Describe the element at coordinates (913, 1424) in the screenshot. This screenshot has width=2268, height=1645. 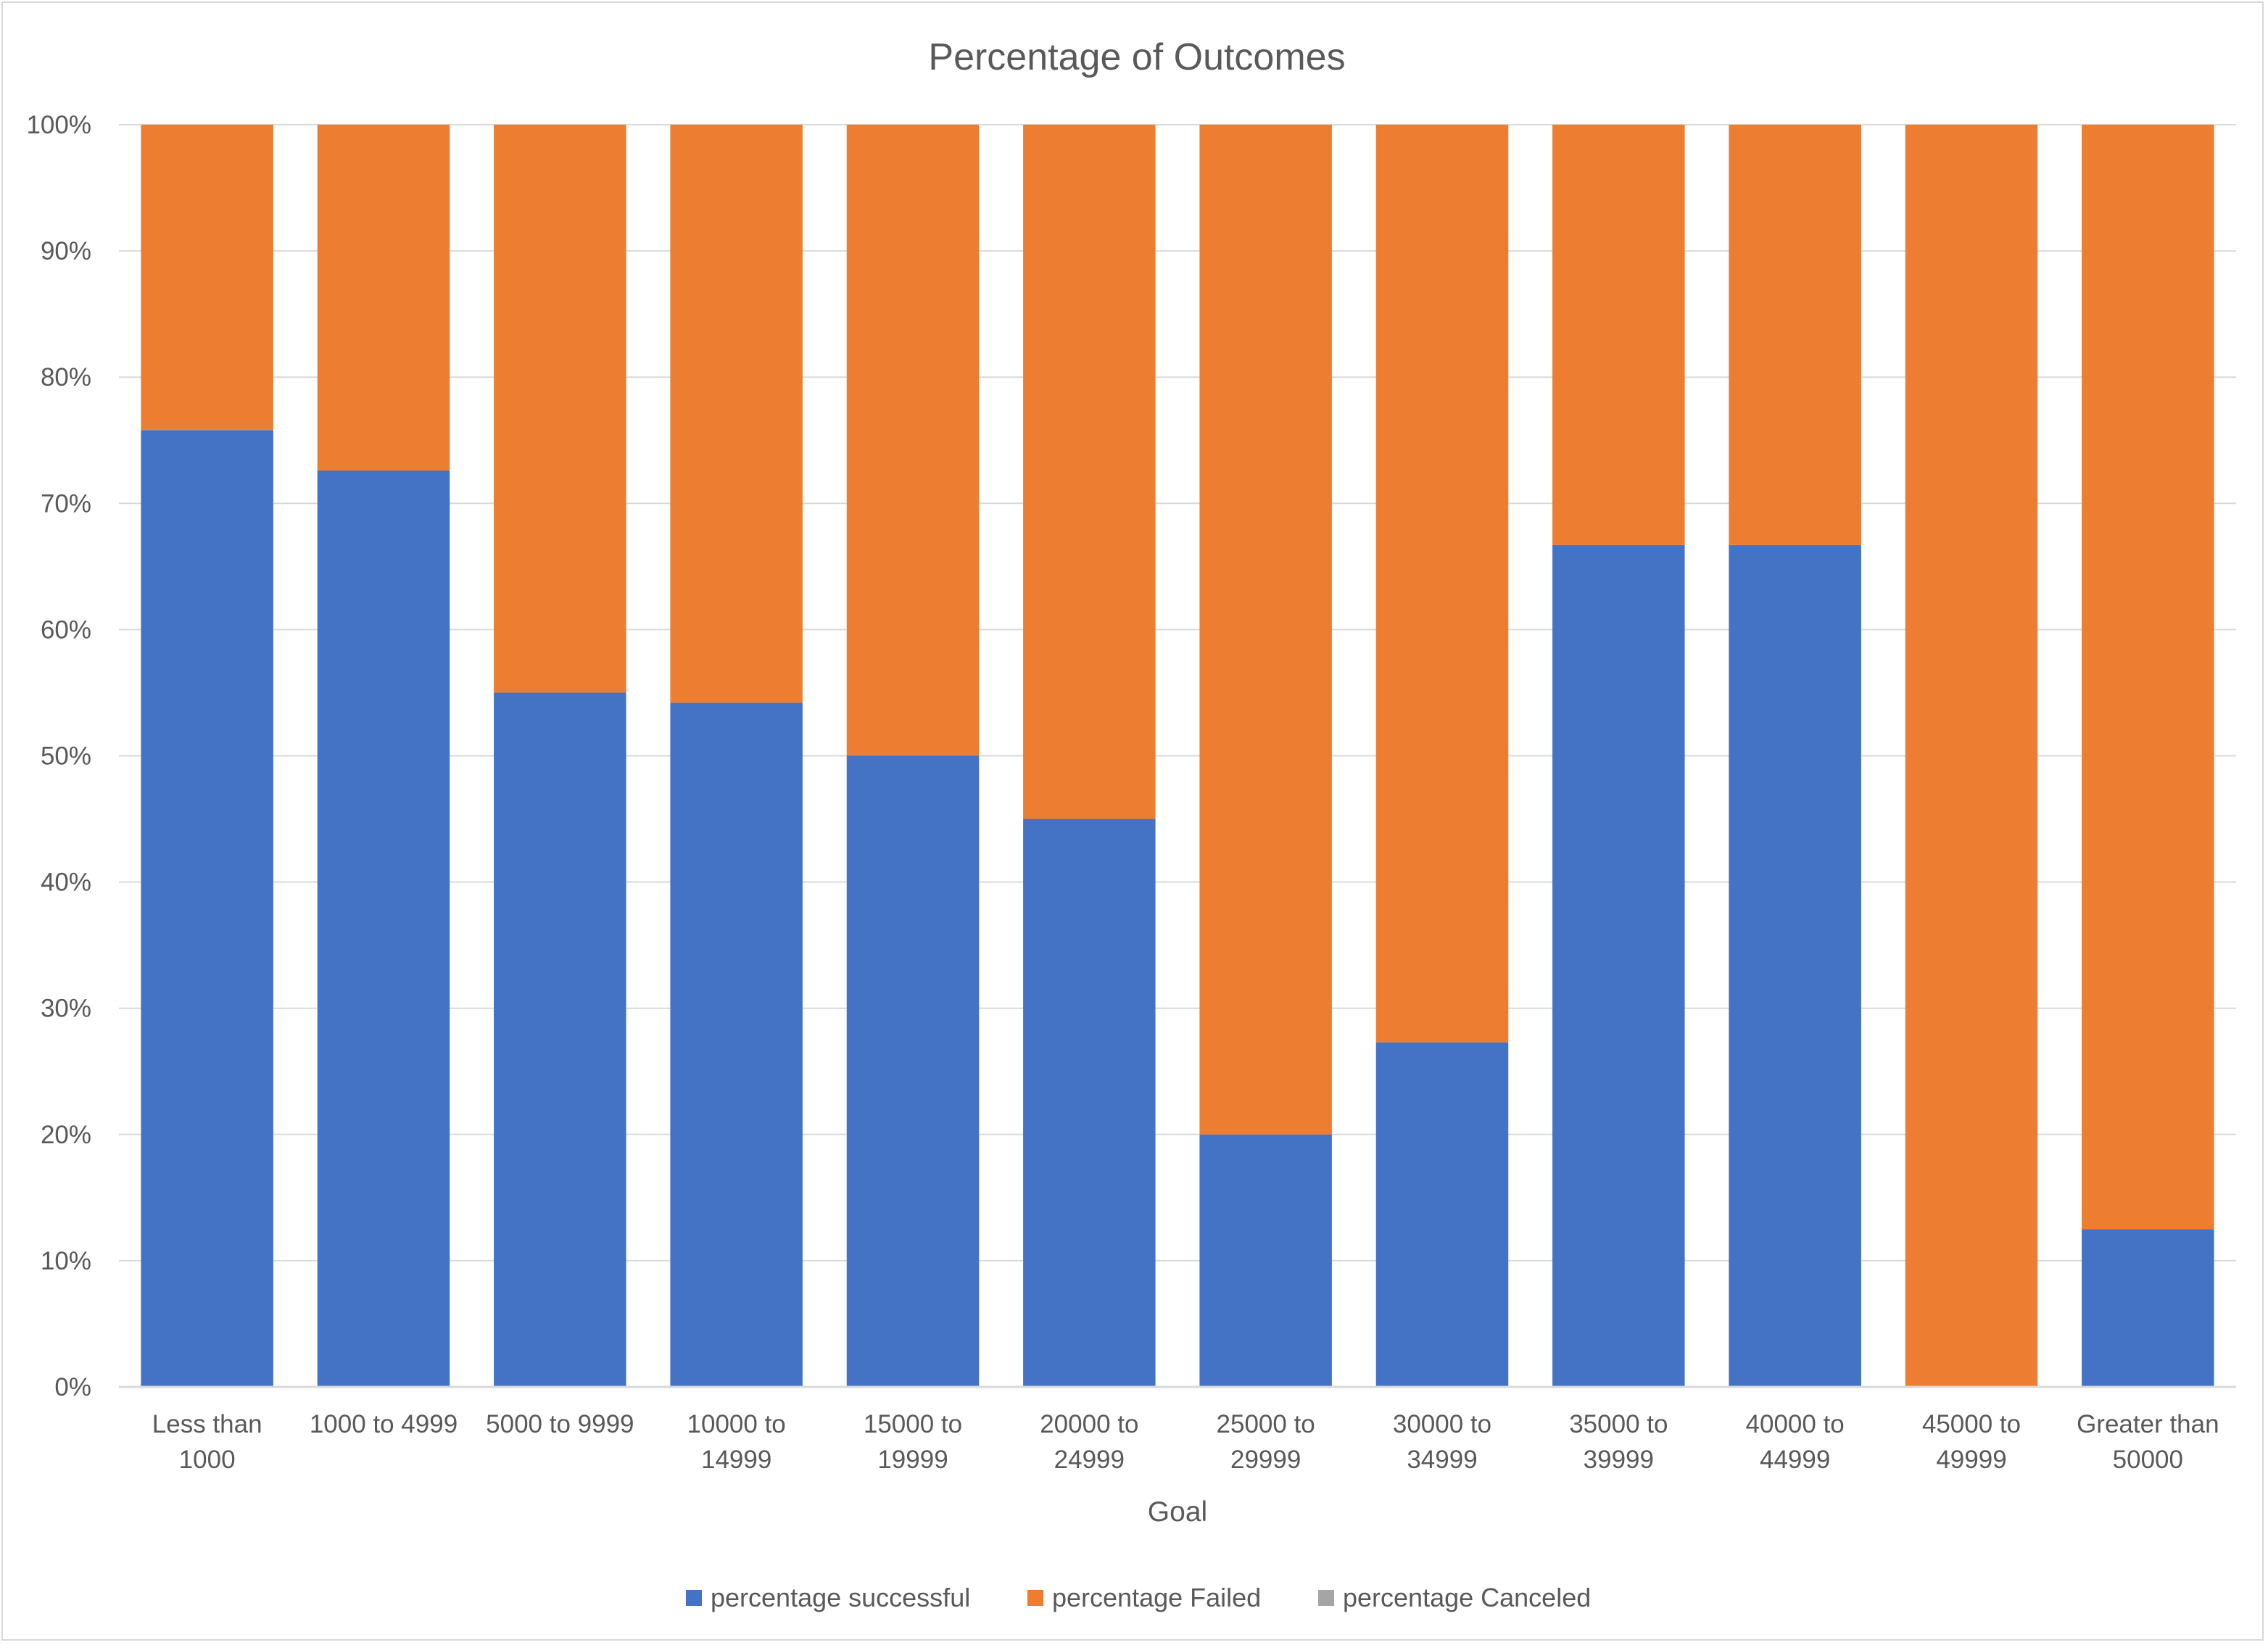
I see `x-tick-label: 15000 to` at that location.